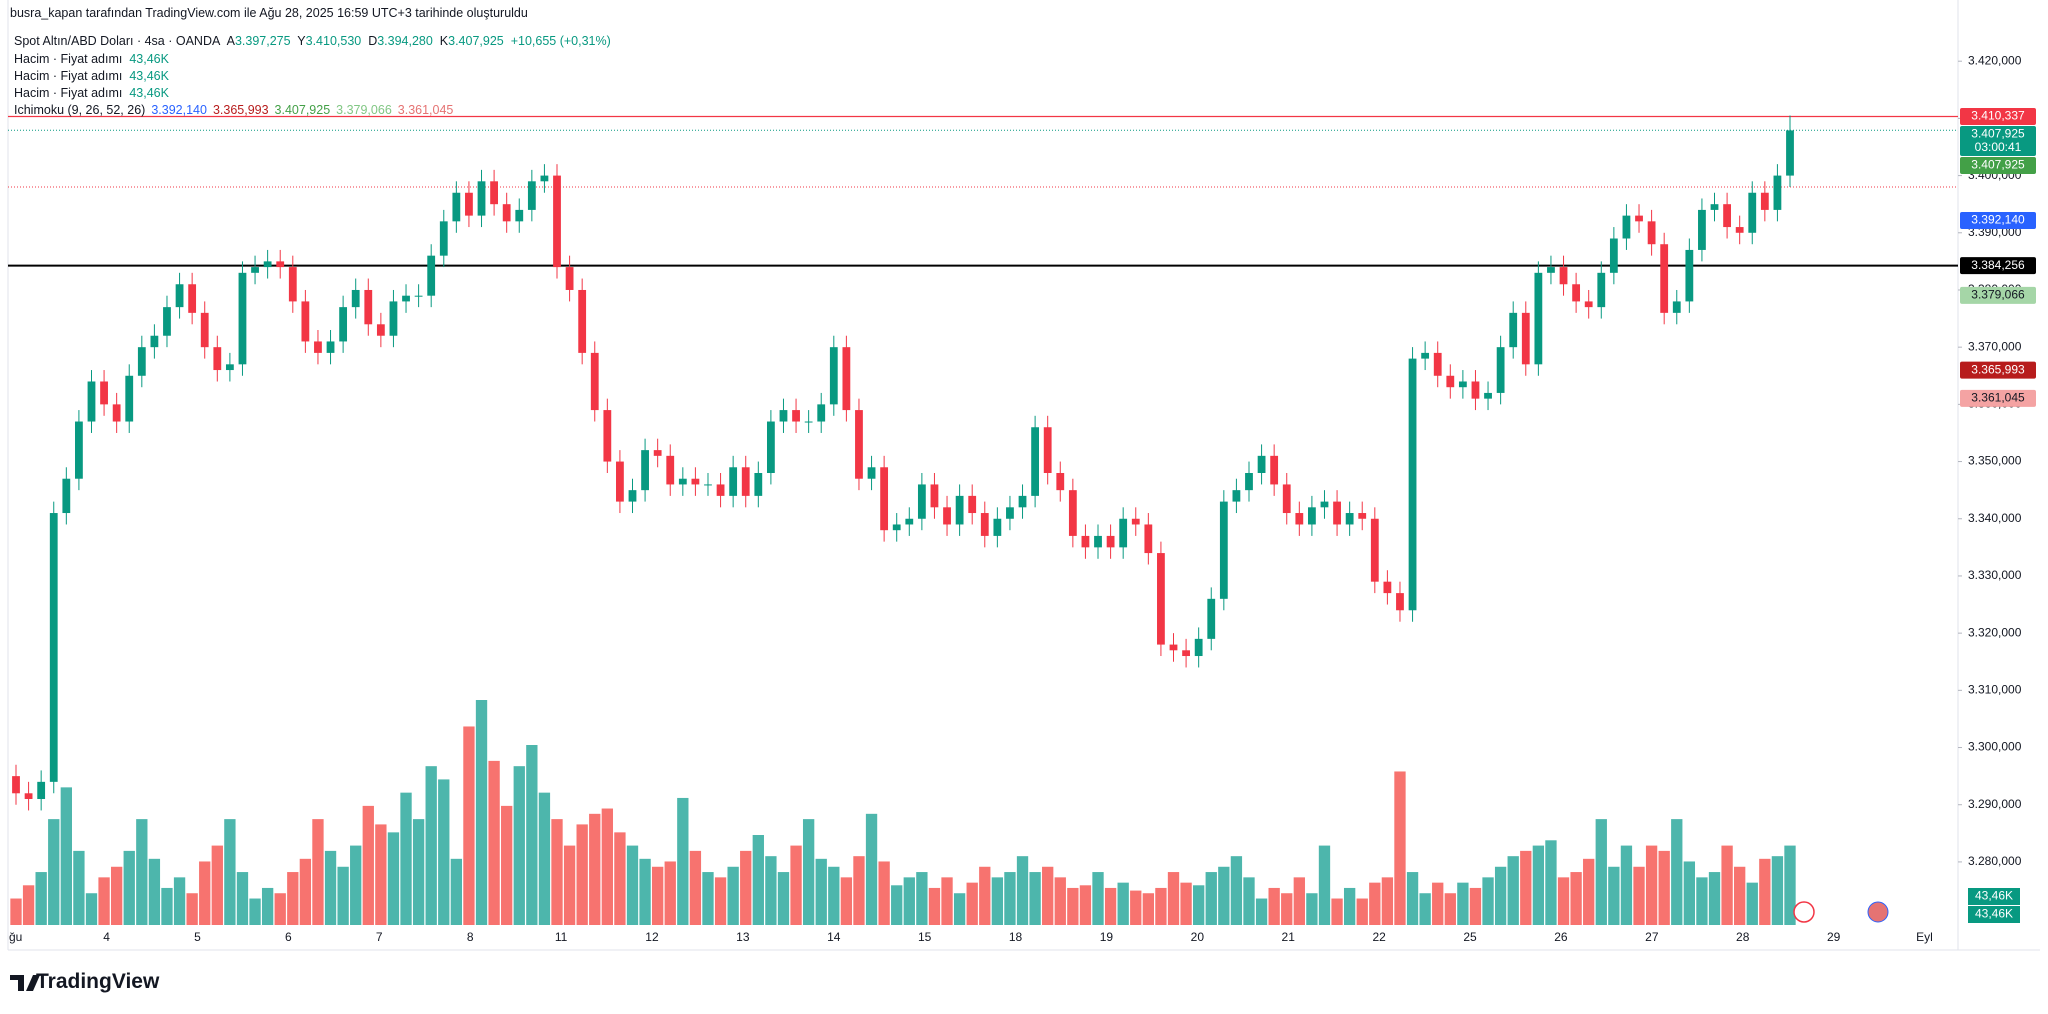 This screenshot has width=2048, height=1014. Describe the element at coordinates (1995, 804) in the screenshot. I see `y-tick-label: 3.290,000` at that location.